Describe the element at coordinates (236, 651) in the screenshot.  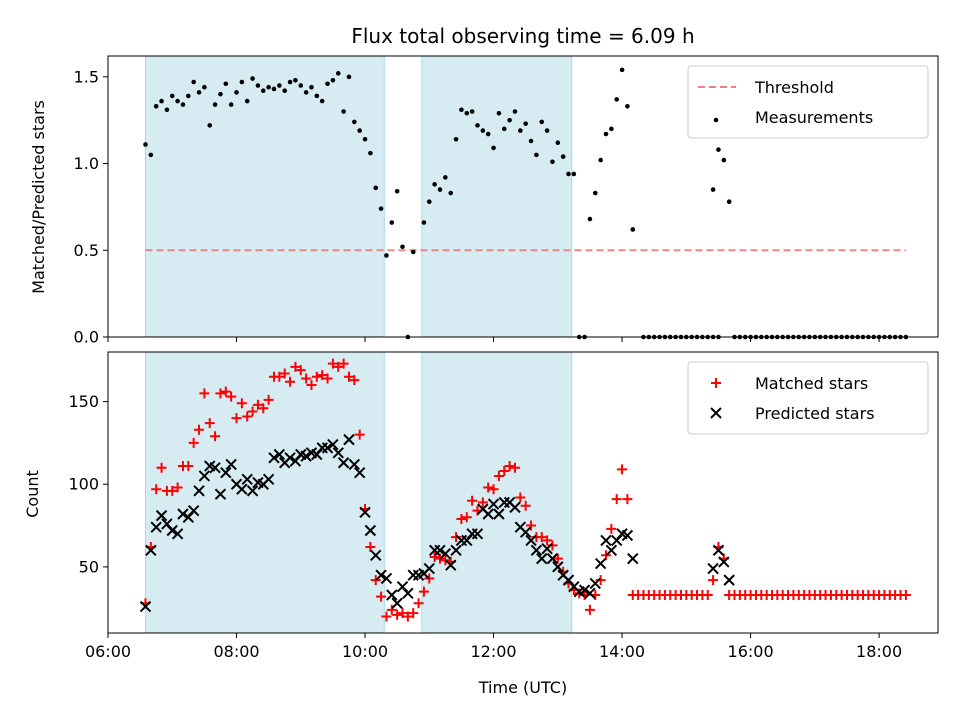
I see `x-tick-label: 08:00` at that location.